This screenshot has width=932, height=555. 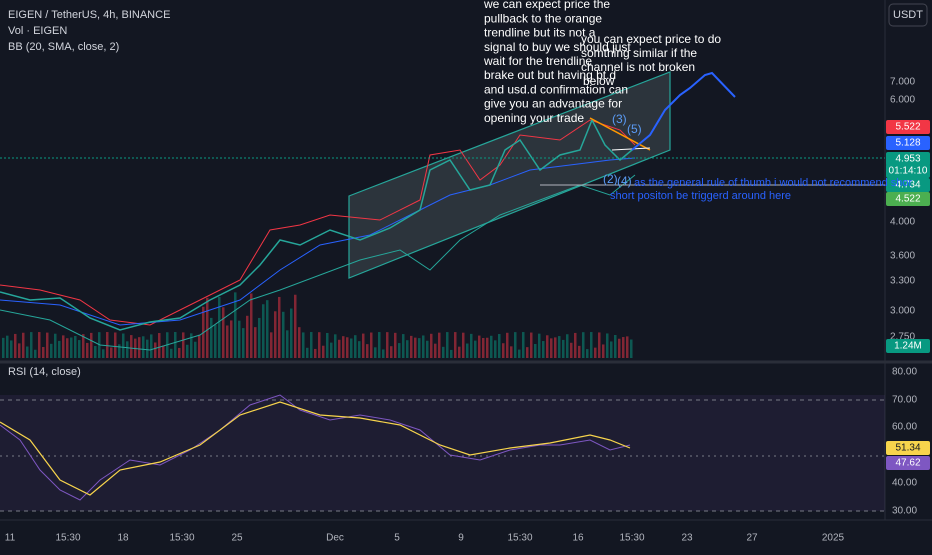 I want to click on symbol: EIGEN / TetherUS, 4h, BINANCE, so click(x=89, y=15).